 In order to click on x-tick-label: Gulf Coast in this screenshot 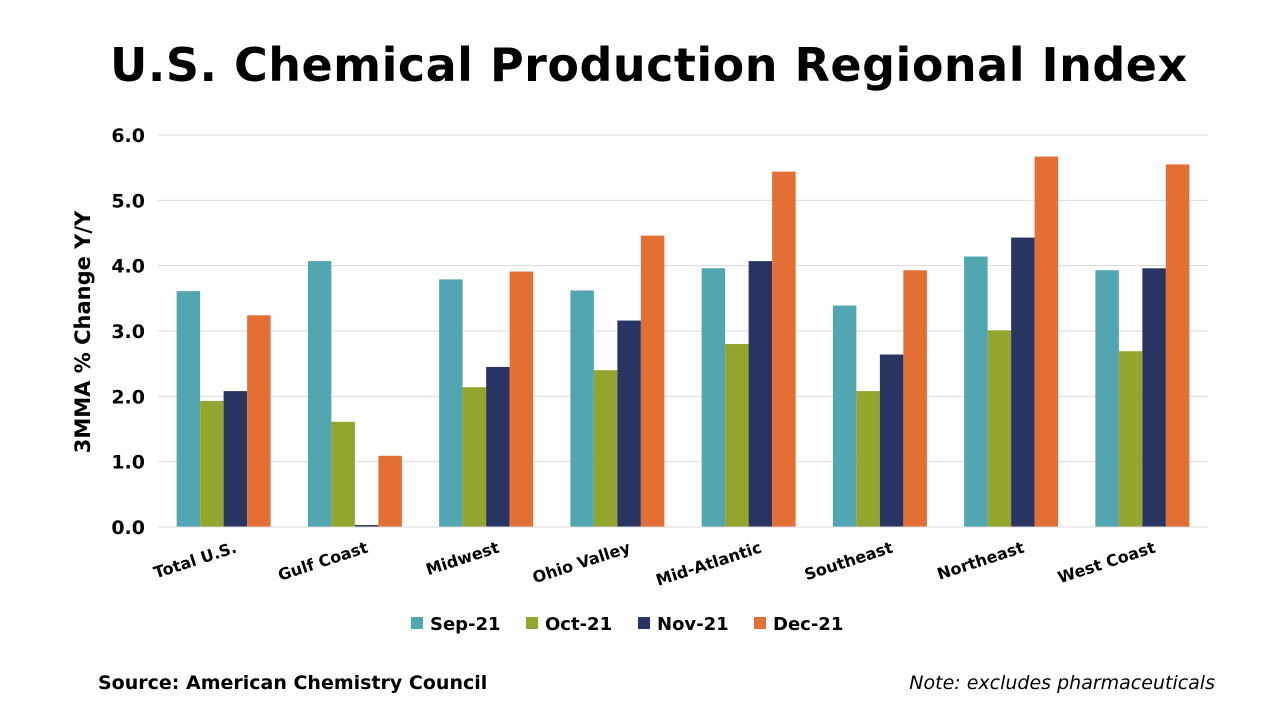, I will do `click(323, 561)`.